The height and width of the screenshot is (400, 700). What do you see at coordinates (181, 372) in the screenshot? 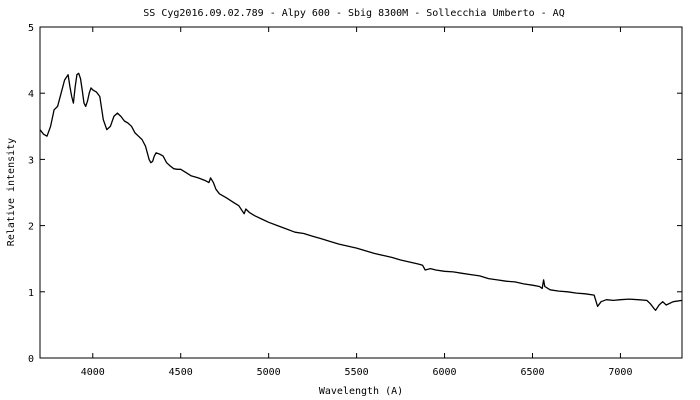
I see `x-tick-label: 4500` at bounding box center [181, 372].